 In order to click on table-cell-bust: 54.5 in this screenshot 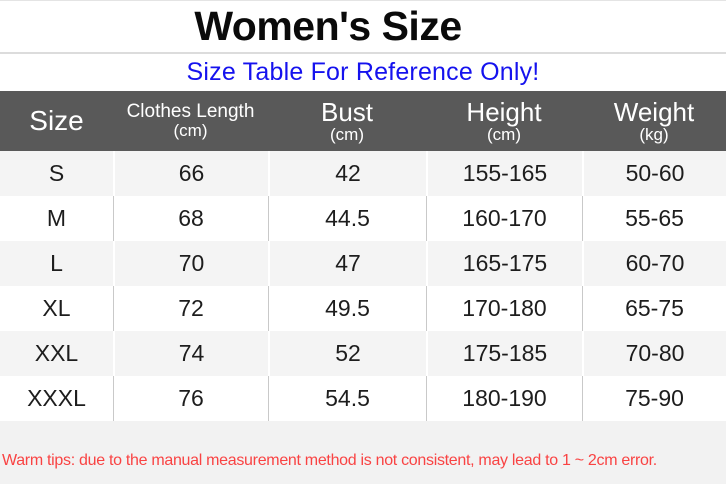, I will do `click(347, 398)`.